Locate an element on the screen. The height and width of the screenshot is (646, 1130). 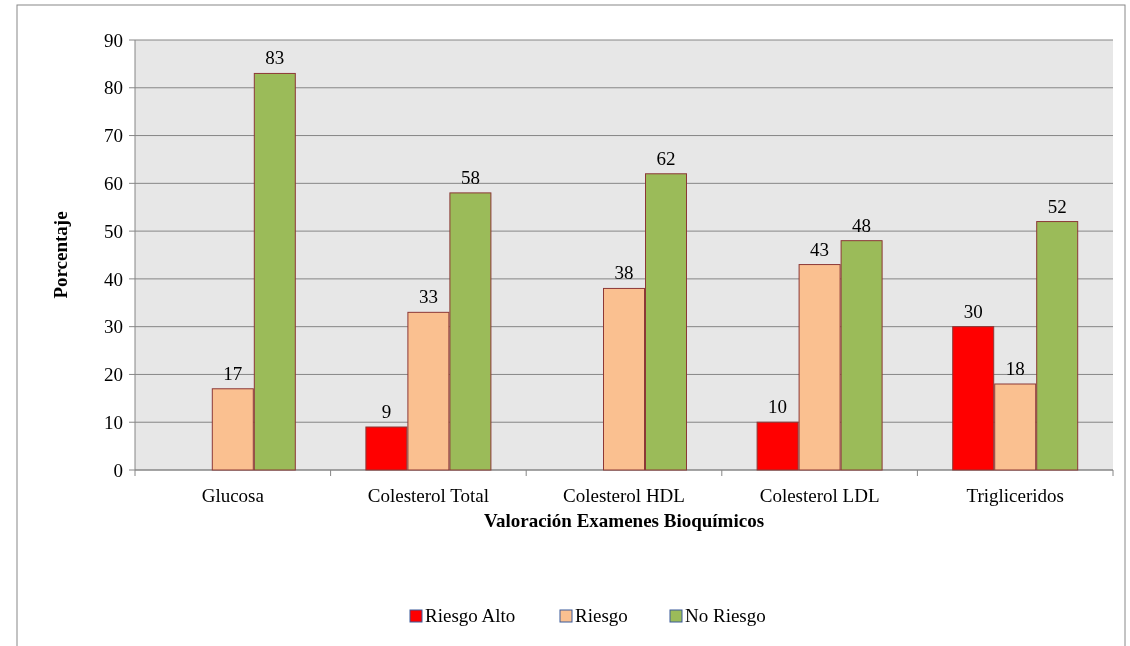
y-tick-label: 0 is located at coordinates (118, 470).